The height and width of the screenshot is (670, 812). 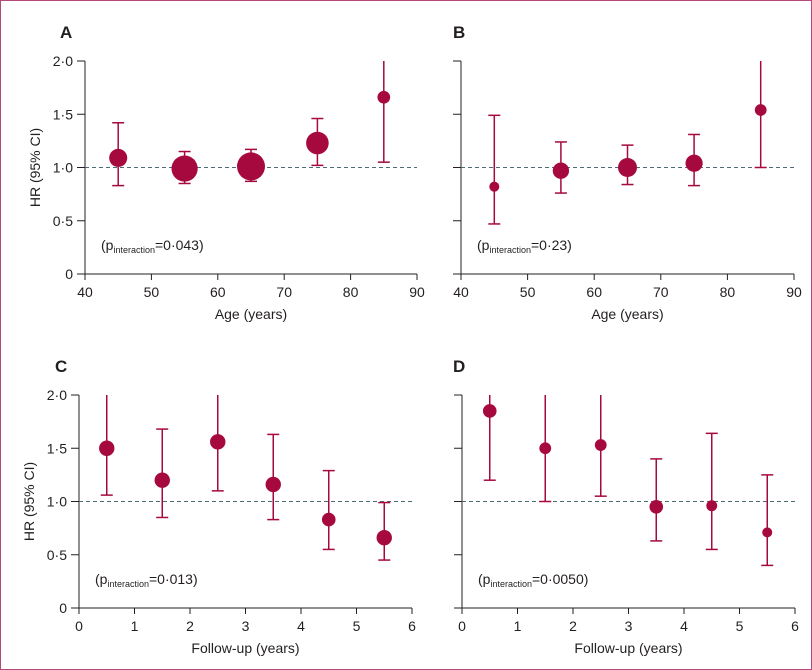 What do you see at coordinates (461, 292) in the screenshot?
I see `panel-b-x-tick-label: 40` at bounding box center [461, 292].